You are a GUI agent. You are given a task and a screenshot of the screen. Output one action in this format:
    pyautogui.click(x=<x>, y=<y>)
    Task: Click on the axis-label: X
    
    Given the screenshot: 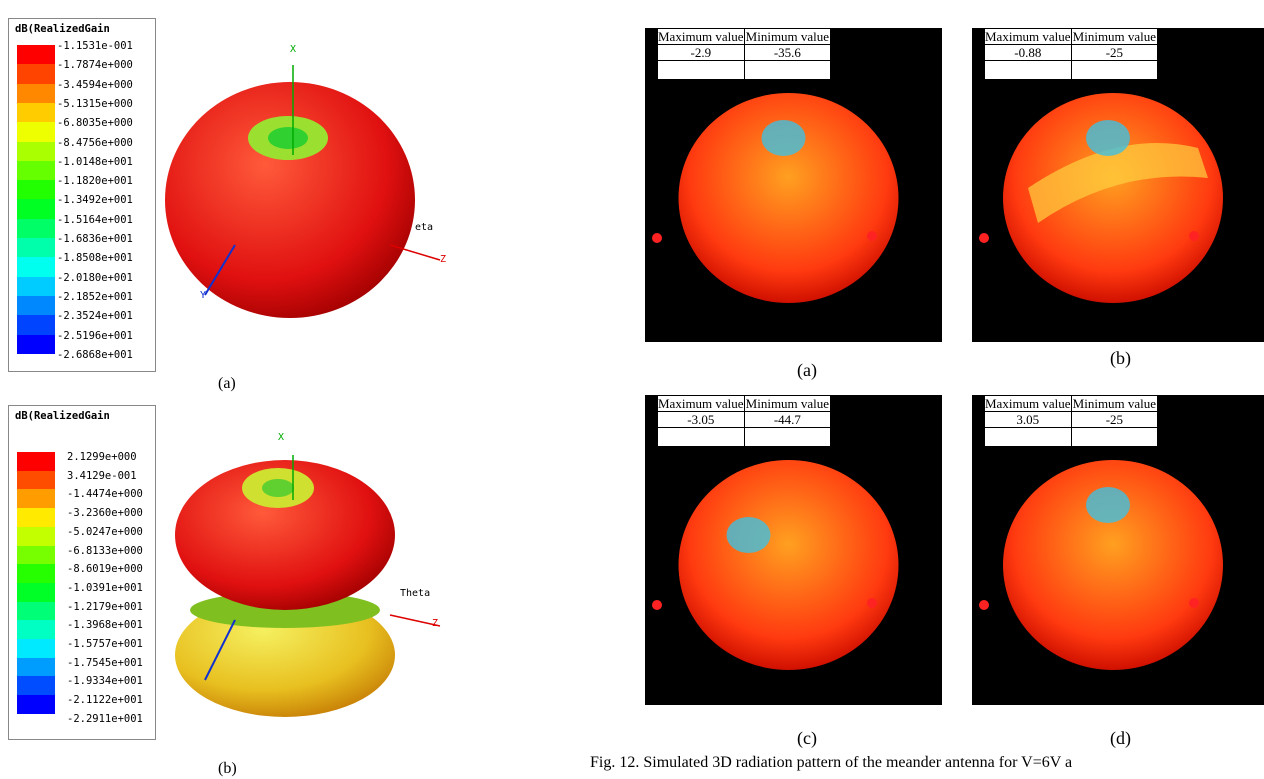 What is the action you would take?
    pyautogui.click(x=281, y=437)
    